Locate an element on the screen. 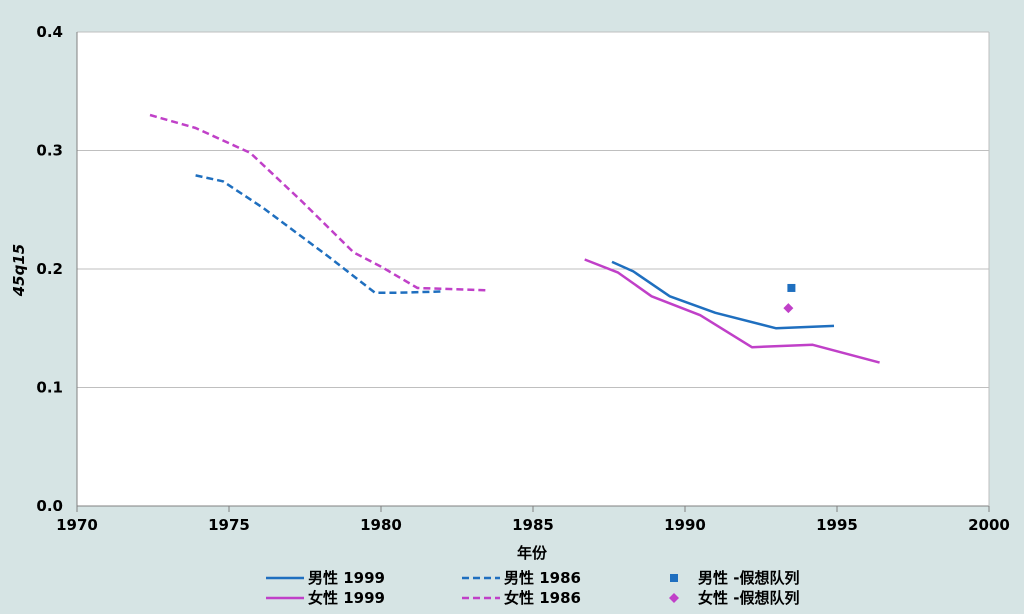  x-axis-title: 年份 is located at coordinates (532, 553).